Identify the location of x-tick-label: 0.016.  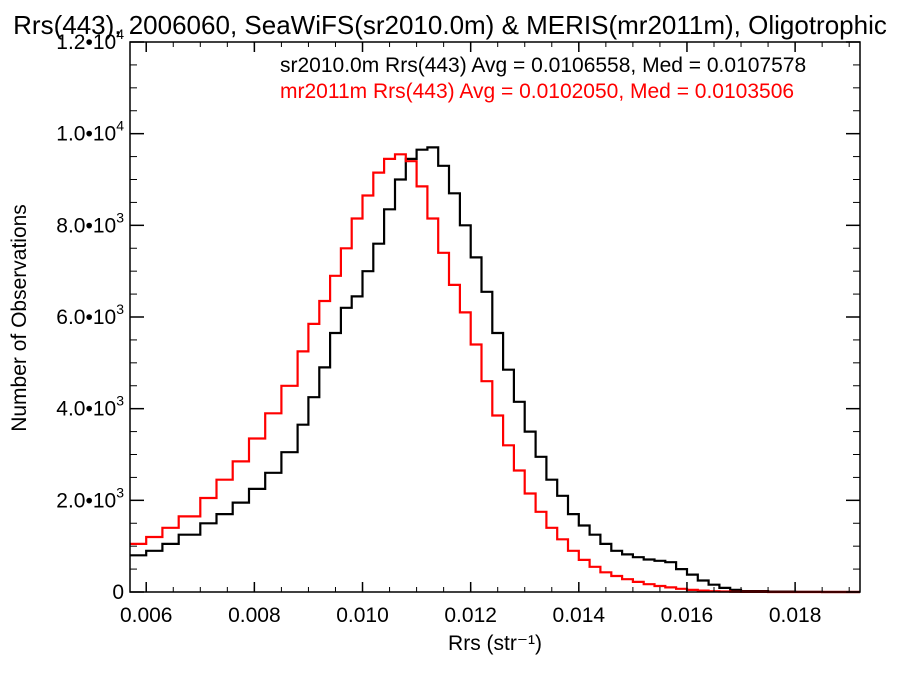
(687, 615).